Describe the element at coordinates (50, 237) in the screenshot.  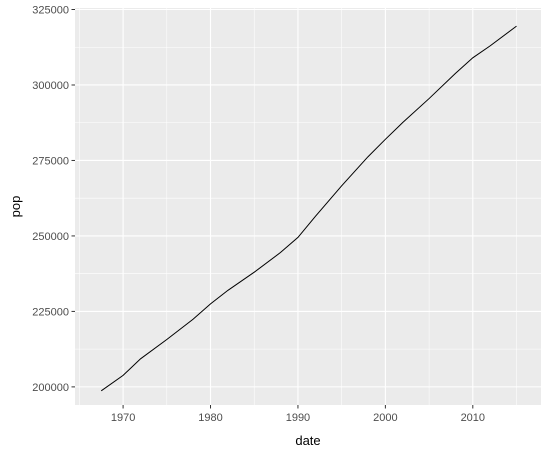
I see `y-tick-label: 250000` at that location.